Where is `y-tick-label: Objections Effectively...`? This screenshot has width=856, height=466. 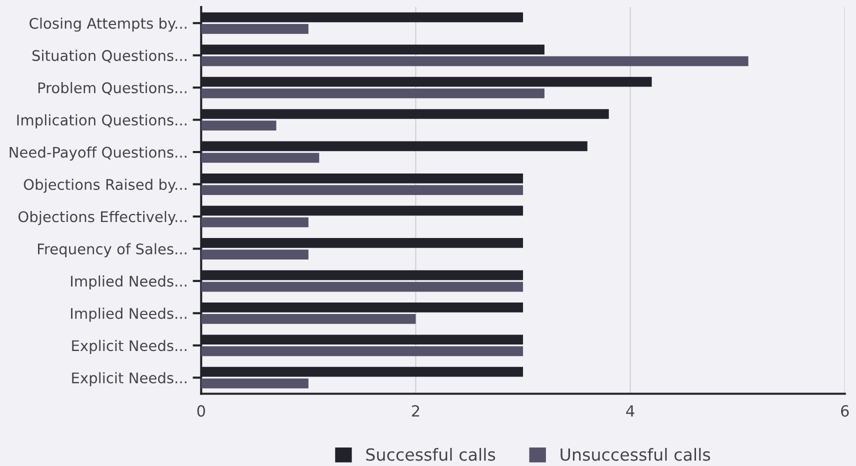 y-tick-label: Objections Effectively... is located at coordinates (102, 218).